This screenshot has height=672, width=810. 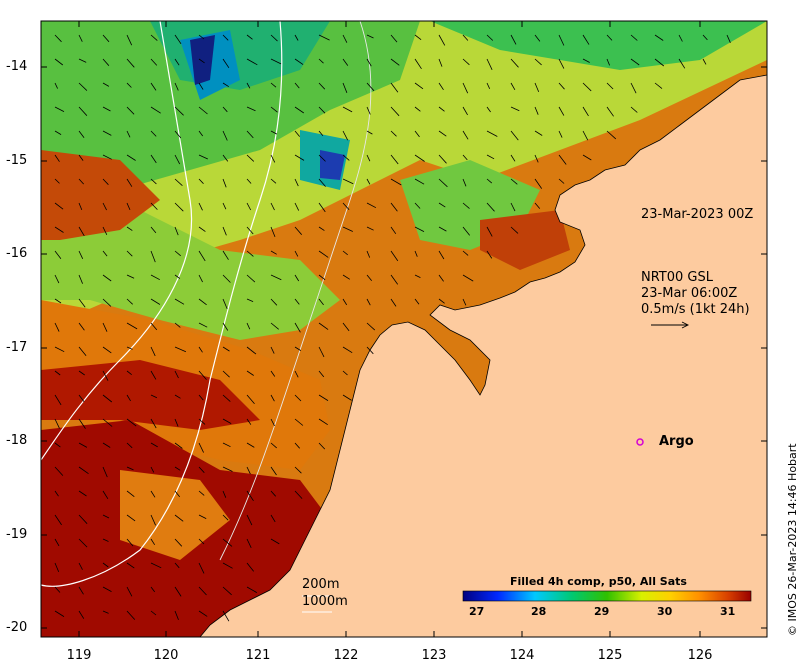 I want to click on current-scale-arrowhead, so click(x=685, y=325).